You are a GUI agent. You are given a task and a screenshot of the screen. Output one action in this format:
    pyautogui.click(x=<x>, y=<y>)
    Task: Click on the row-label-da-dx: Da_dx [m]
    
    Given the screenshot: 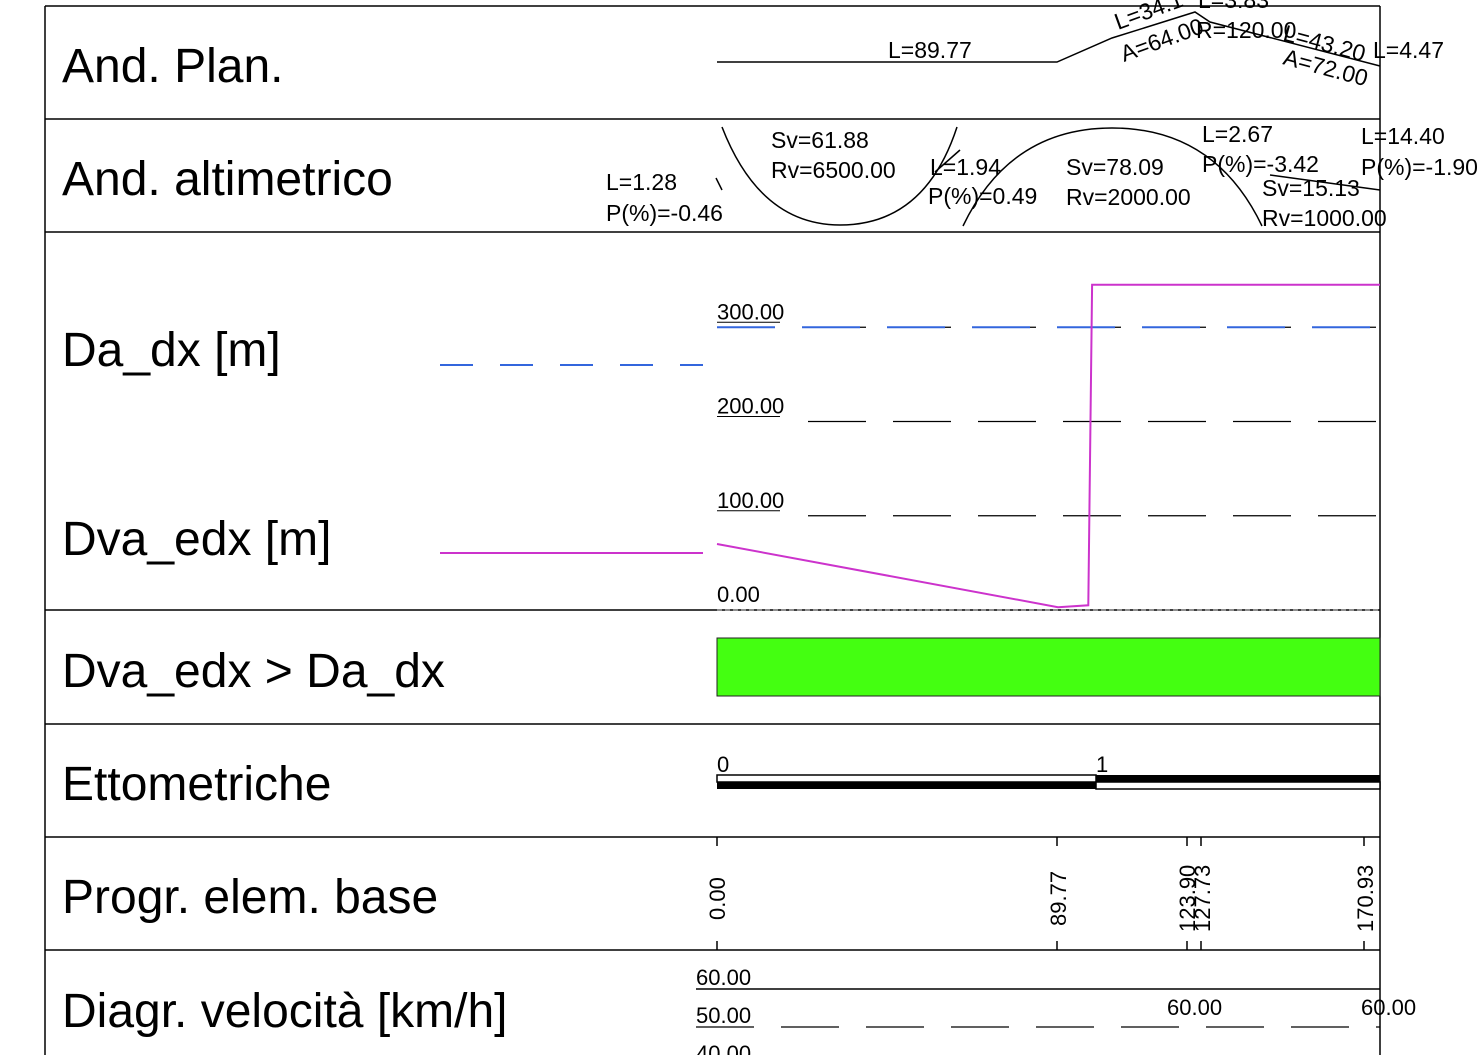 What is the action you would take?
    pyautogui.click(x=171, y=350)
    